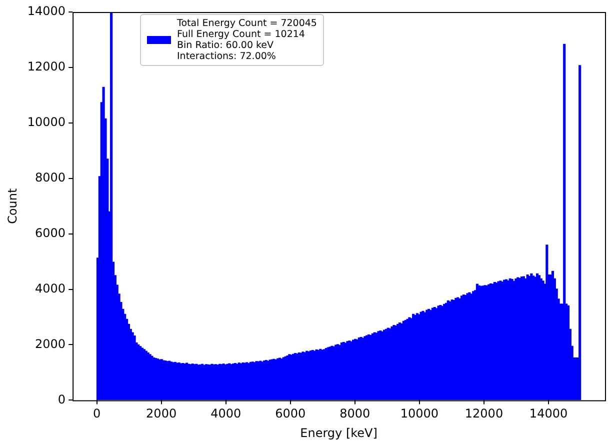 The height and width of the screenshot is (445, 611). Describe the element at coordinates (247, 40) in the screenshot. I see `legend-label: Total Energy Count = 720045 Full Energy Count = 10214 Bin Ratio: 60.00 keV Interactions: 72.00%` at that location.